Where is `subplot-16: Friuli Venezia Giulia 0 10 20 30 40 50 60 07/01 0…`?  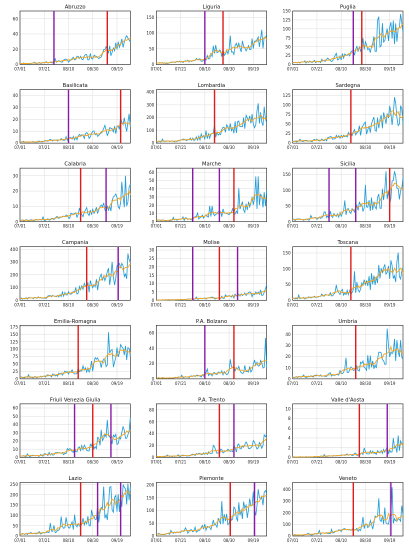 subplot-16: Friuli Venezia Giulia 0 10 20 30 40 50 60 07/01 0… is located at coordinates (72, 430).